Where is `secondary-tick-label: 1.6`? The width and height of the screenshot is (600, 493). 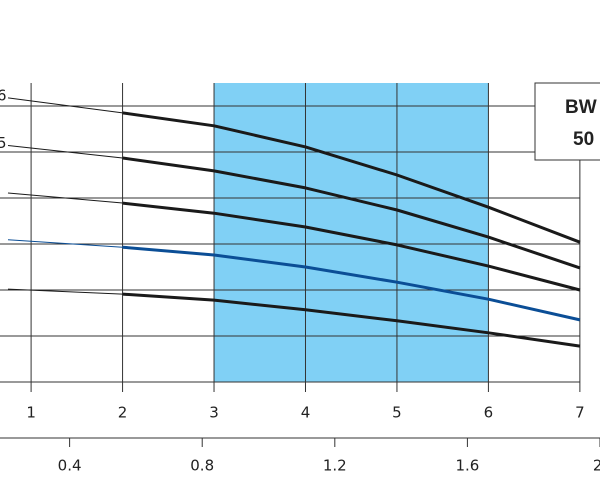
secondary-tick-label: 1.6 is located at coordinates (467, 466).